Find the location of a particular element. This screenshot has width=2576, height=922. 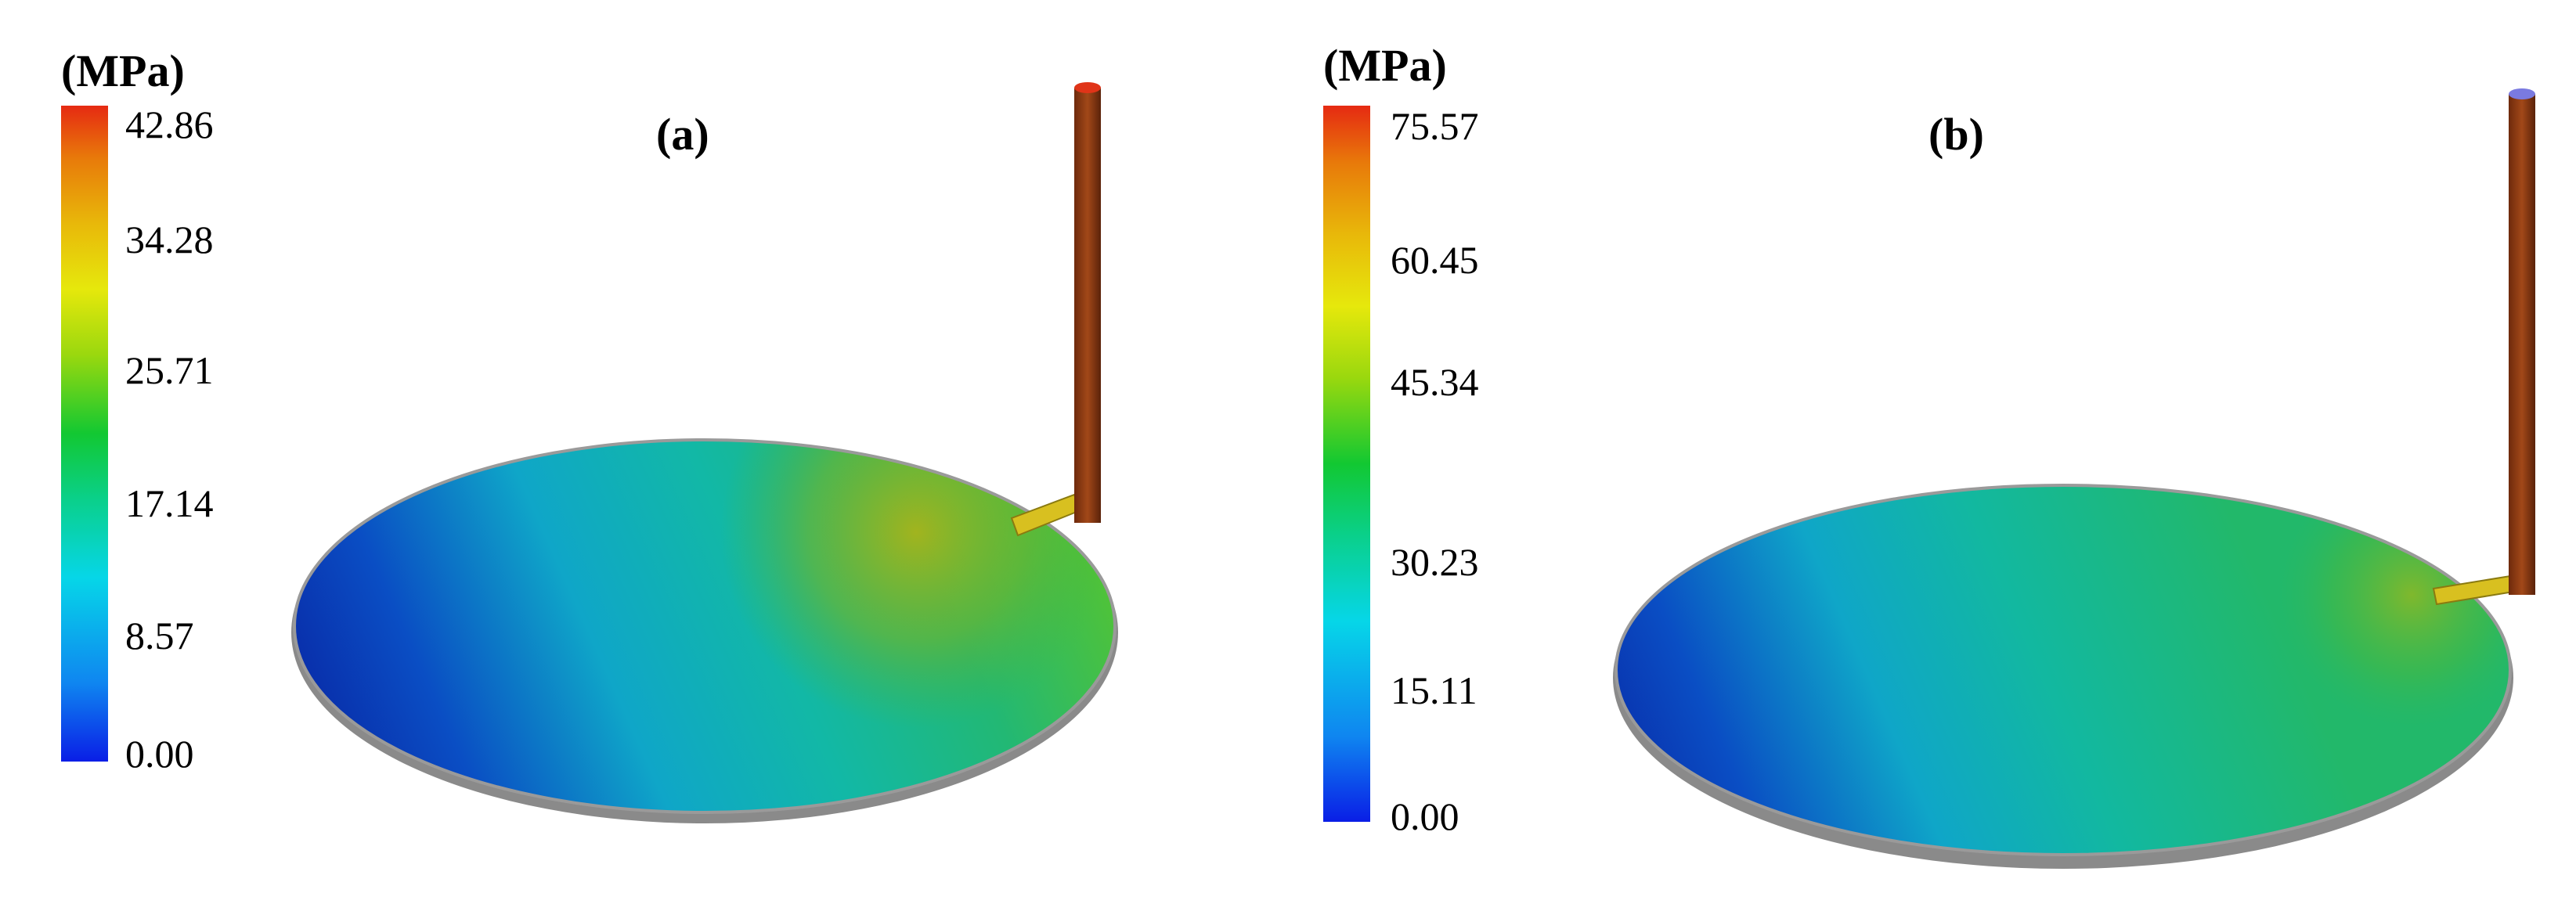

colorbar-b is located at coordinates (1346, 464).